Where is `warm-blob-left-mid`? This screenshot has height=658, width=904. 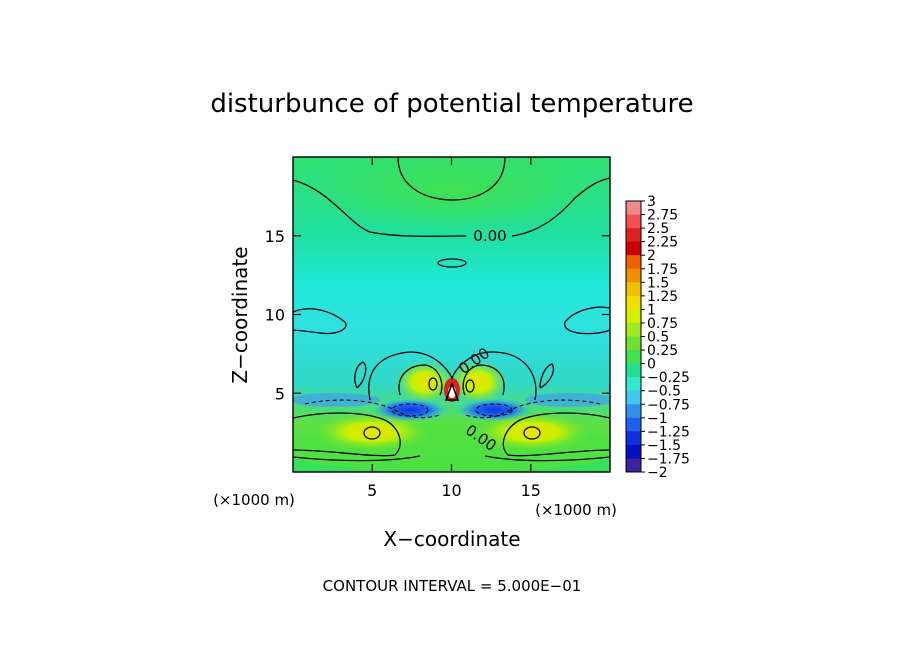 warm-blob-left-mid is located at coordinates (425, 382).